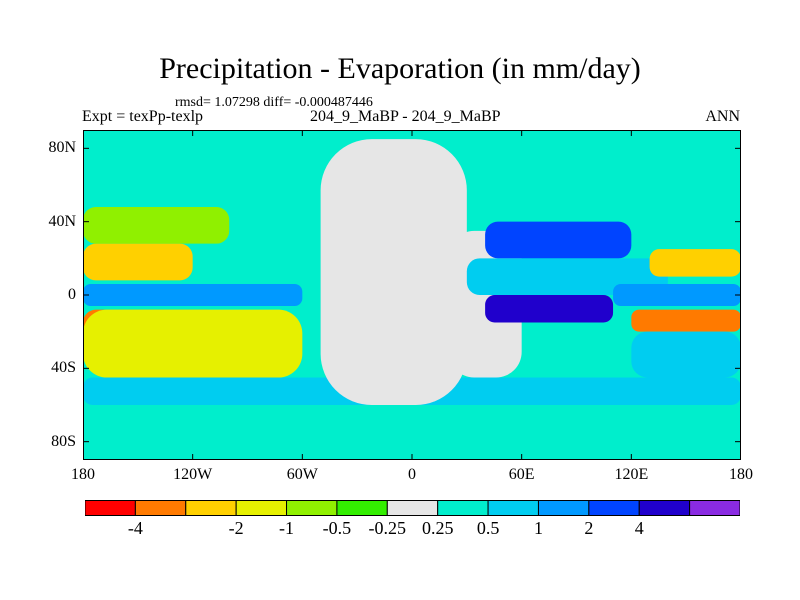 The image size is (800, 600). What do you see at coordinates (287, 528) in the screenshot?
I see `colorbar-level-label: -1` at bounding box center [287, 528].